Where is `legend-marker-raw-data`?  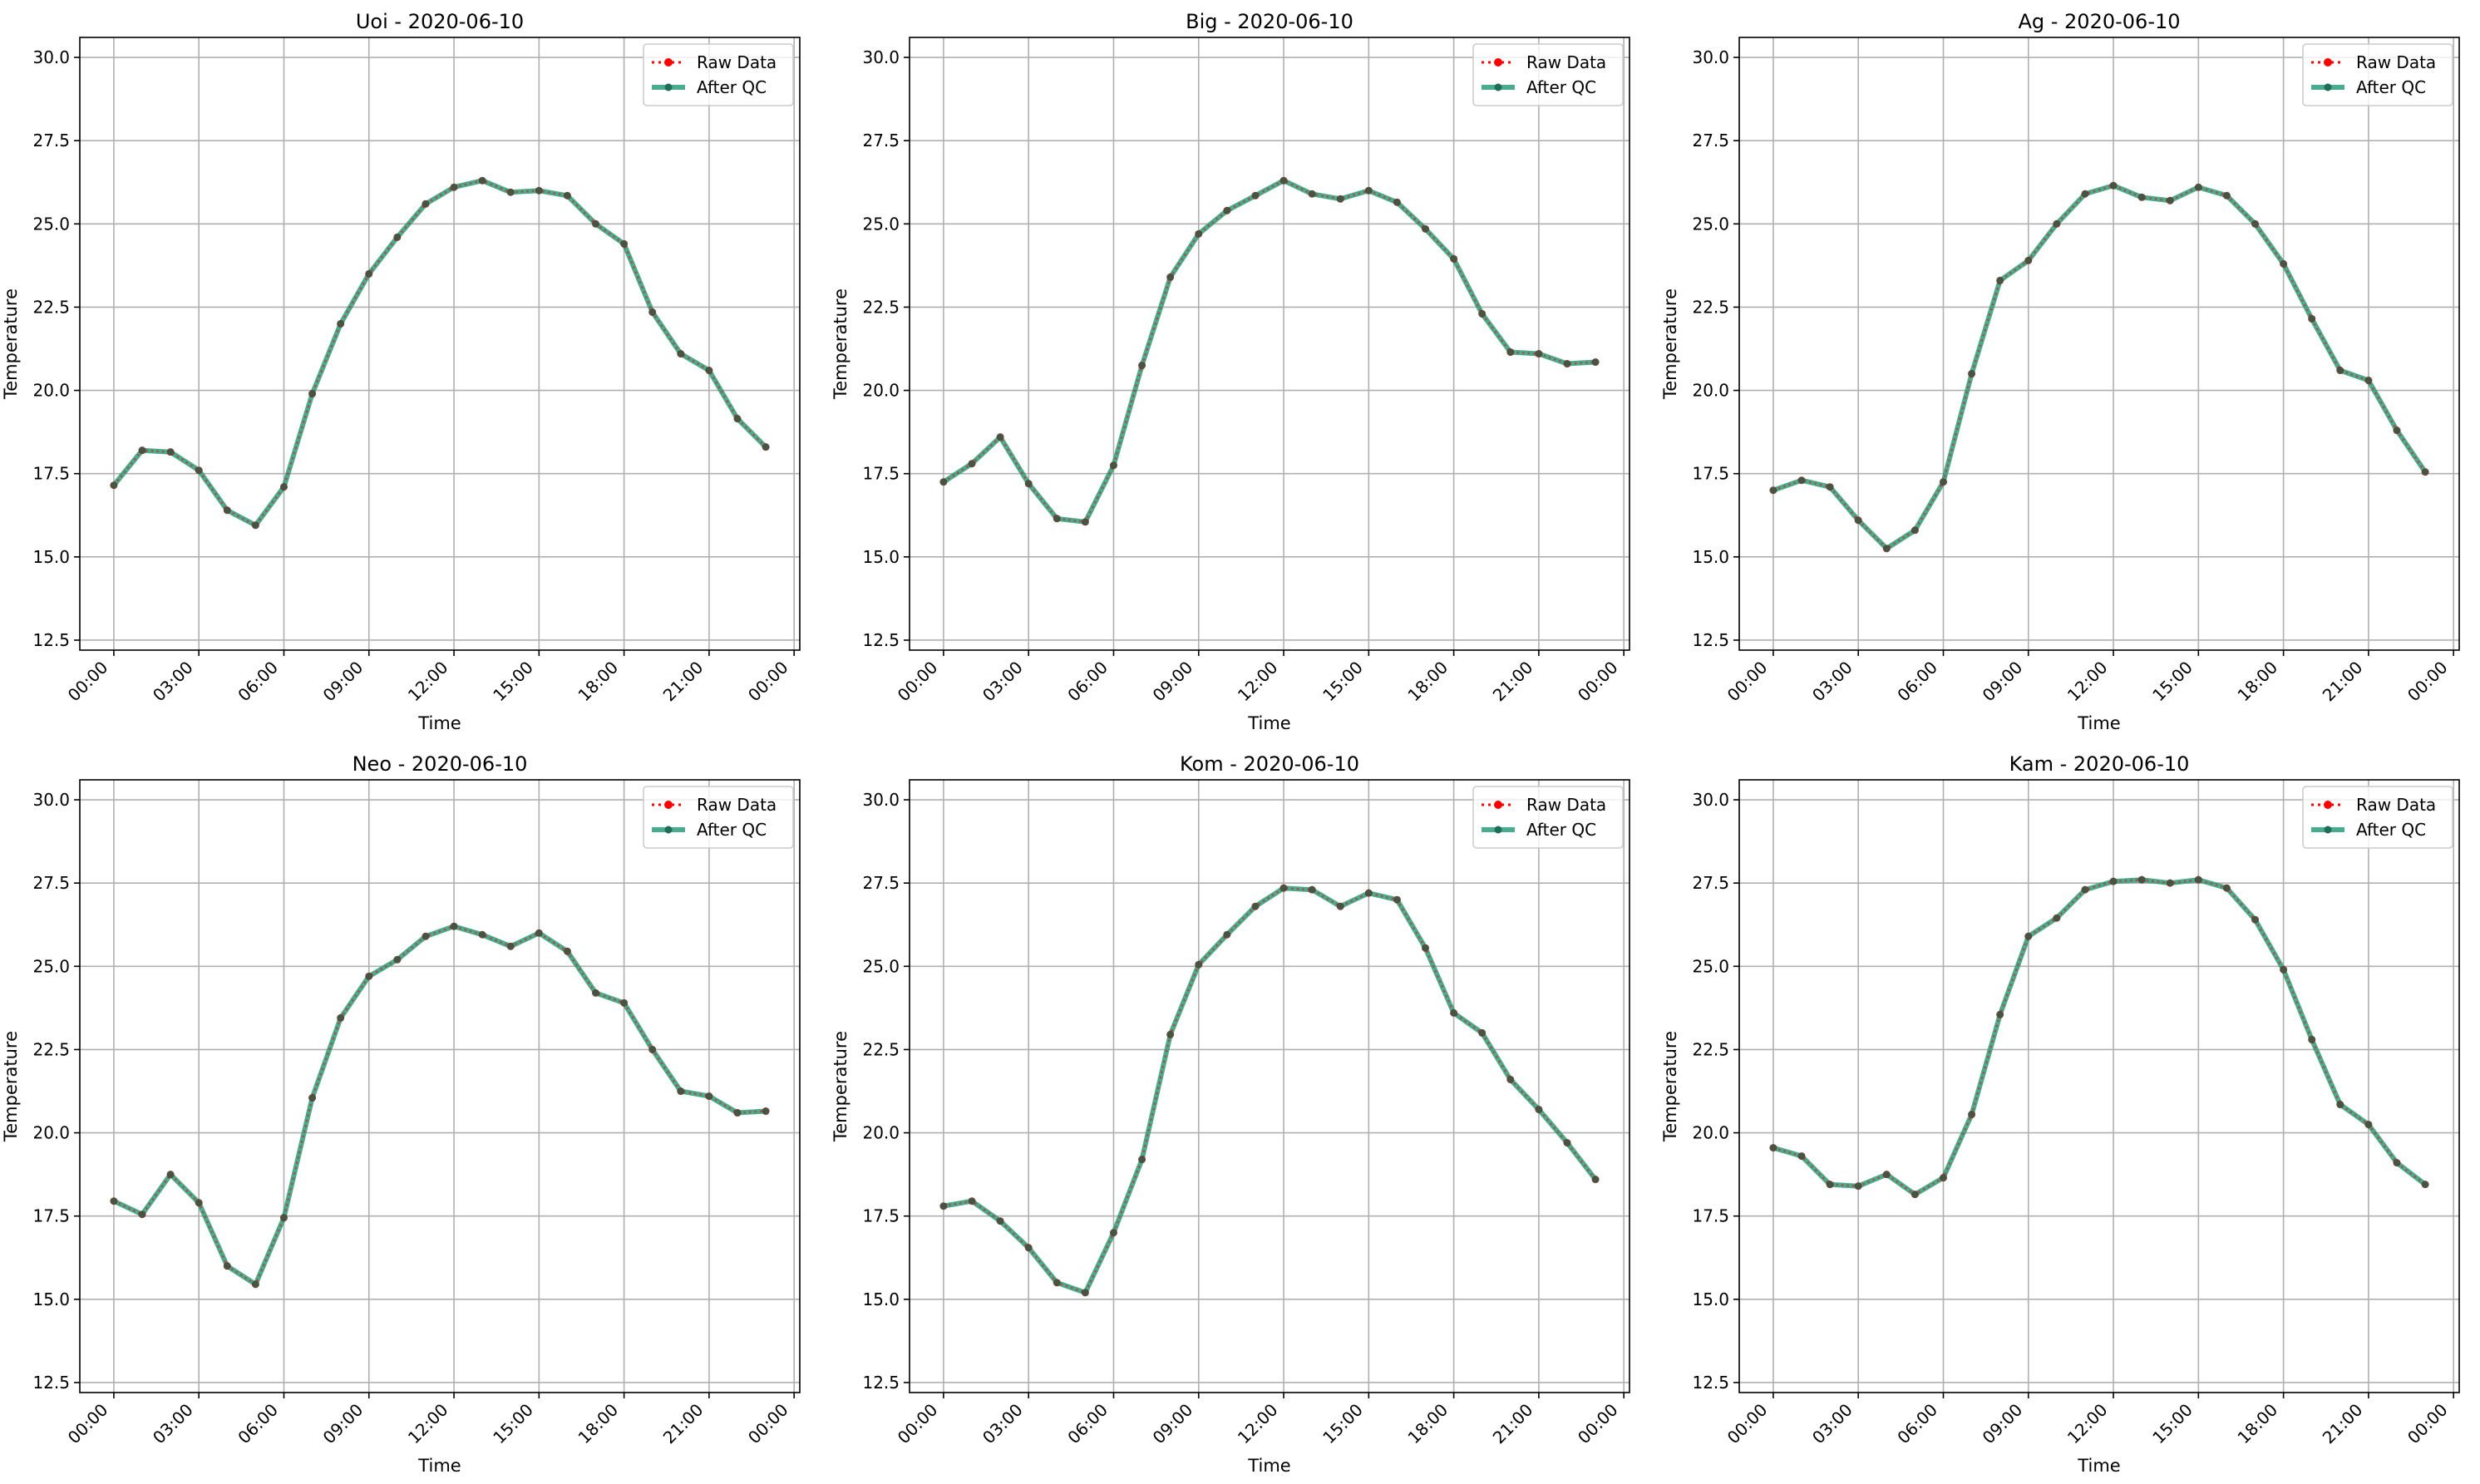 legend-marker-raw-data is located at coordinates (2328, 62).